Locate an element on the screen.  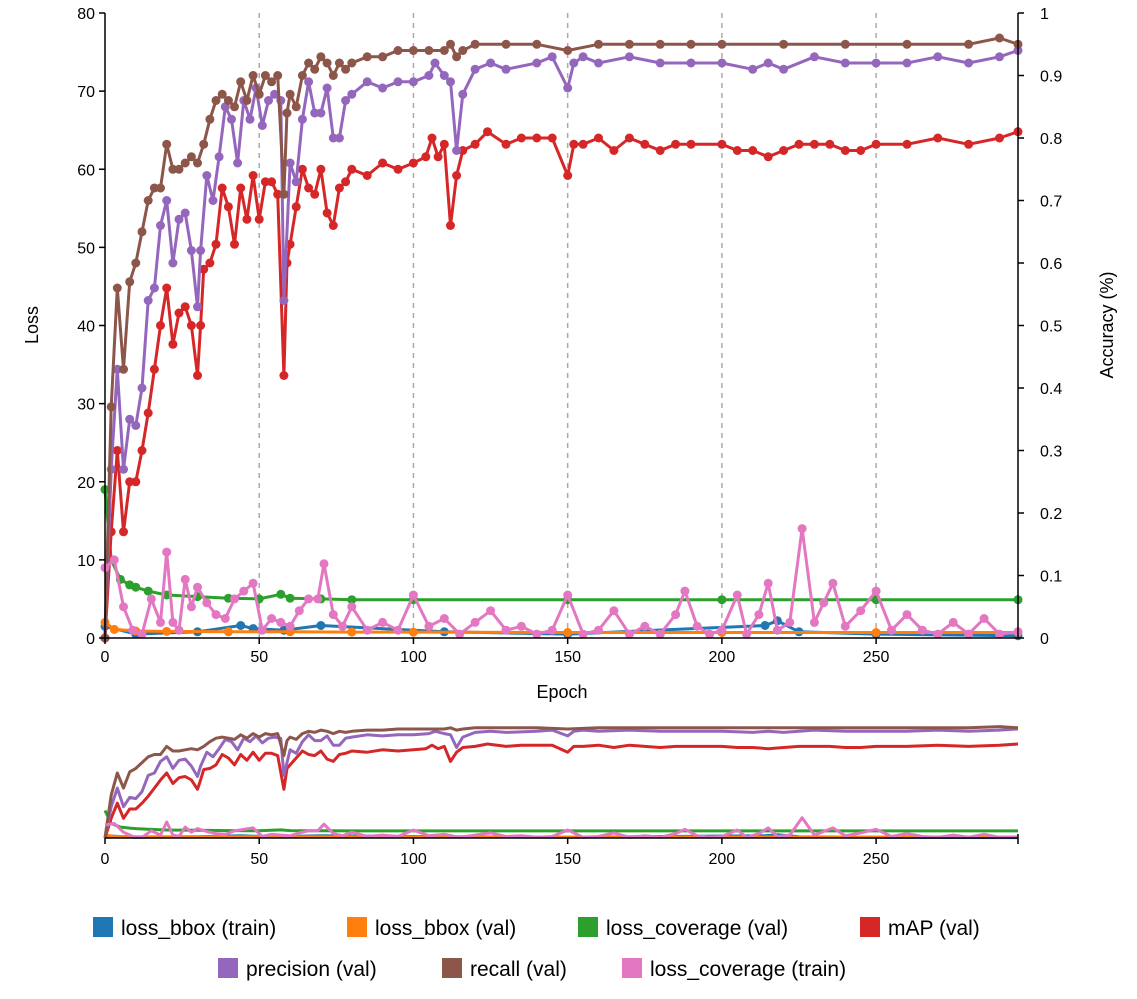
y-left-tick-label: 50 is located at coordinates (86, 248).